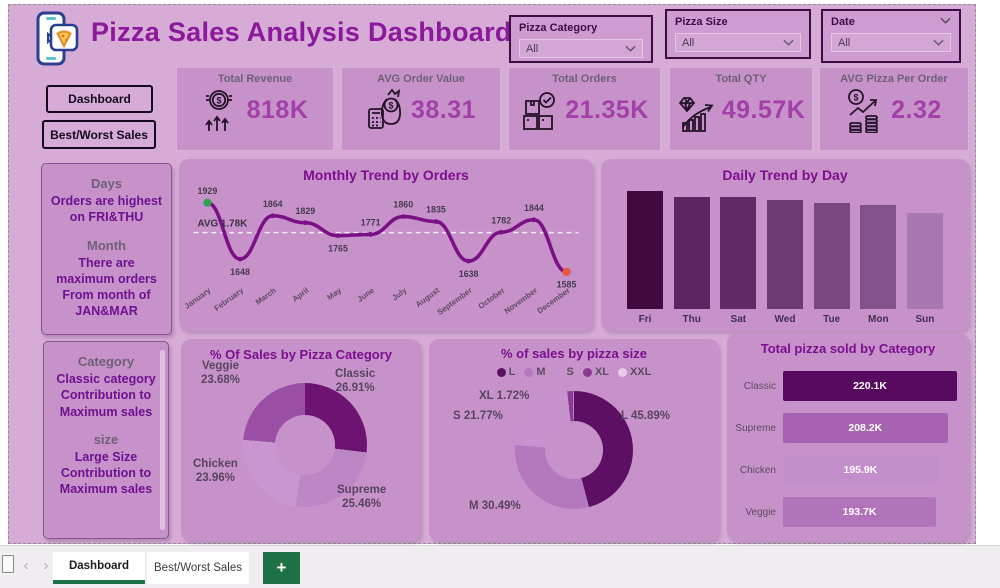 The image size is (1000, 588). What do you see at coordinates (554, 301) in the screenshot?
I see `x-axis-label: December` at bounding box center [554, 301].